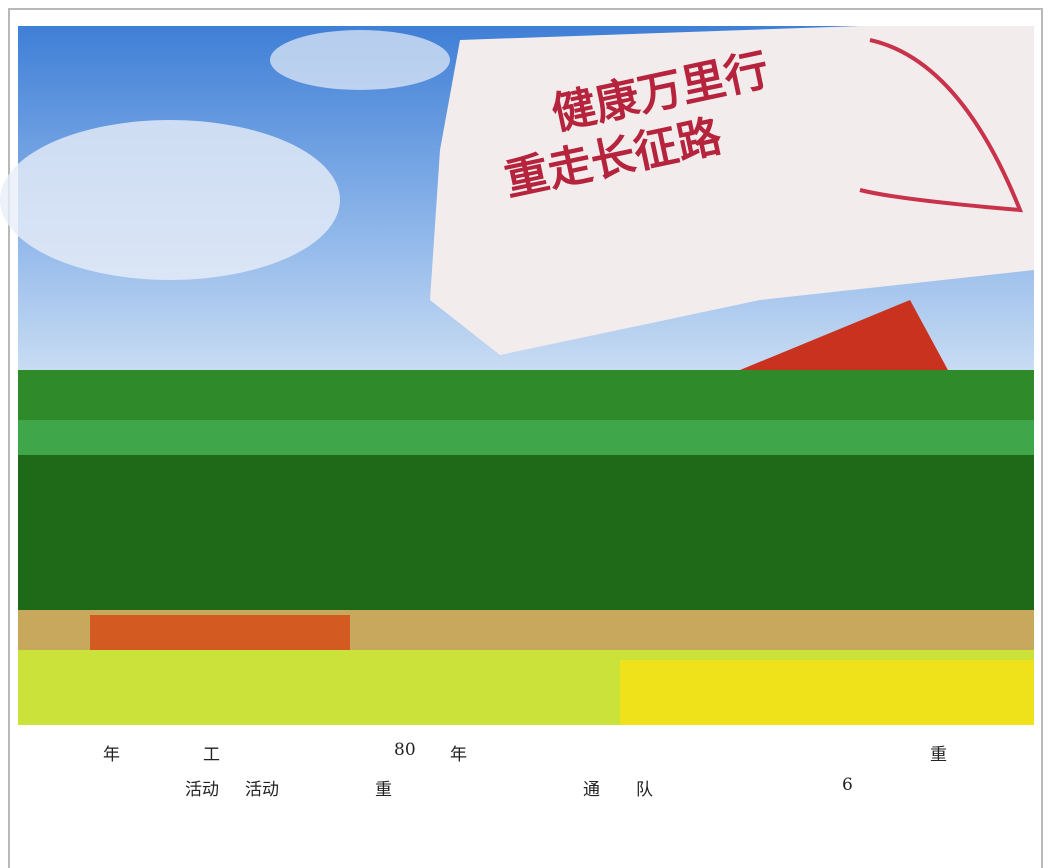 Image resolution: width=1053 pixels, height=868 pixels. Describe the element at coordinates (941, 125) in the screenshot. I see `route-line` at that location.